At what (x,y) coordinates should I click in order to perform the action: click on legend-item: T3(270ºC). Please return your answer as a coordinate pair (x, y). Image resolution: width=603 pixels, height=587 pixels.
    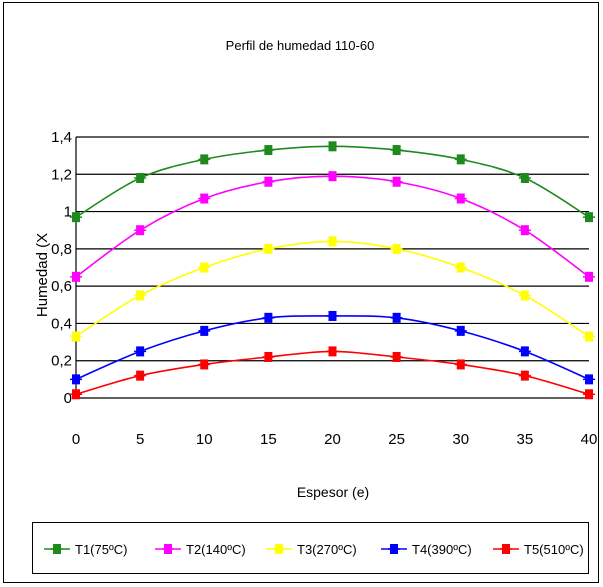
    Looking at the image, I should click on (311, 549).